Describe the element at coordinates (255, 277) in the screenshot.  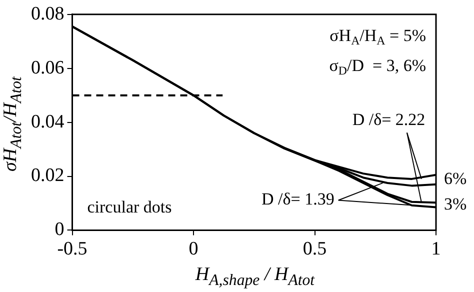
I see `x-axis-title: H$_{A,shape}$ / H$_{Atot}$` at that location.